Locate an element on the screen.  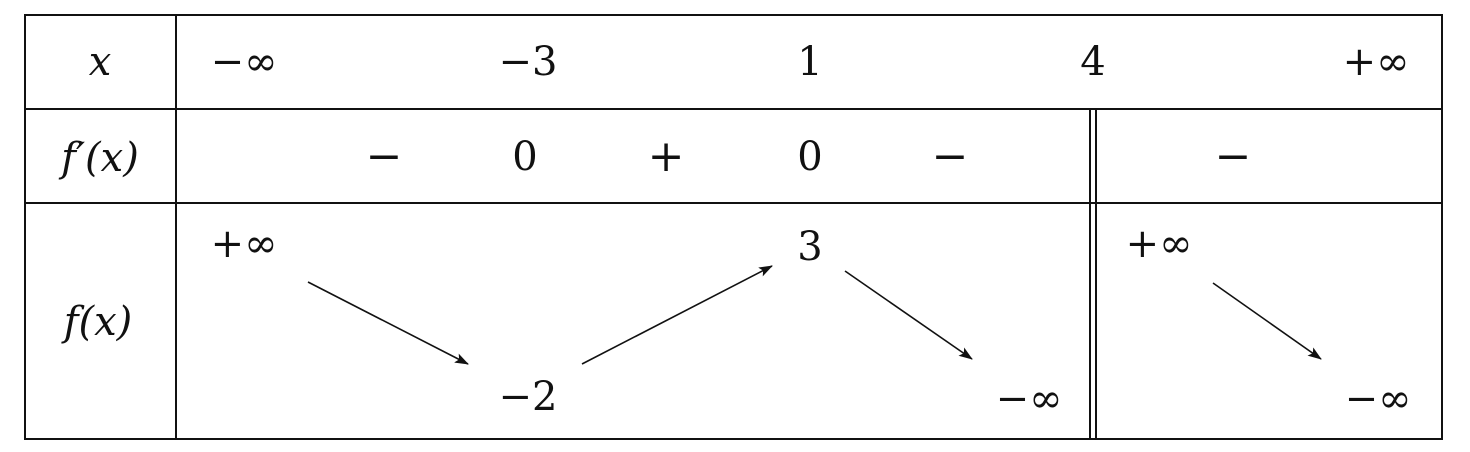
derivative-sign-3: − is located at coordinates (950, 156).